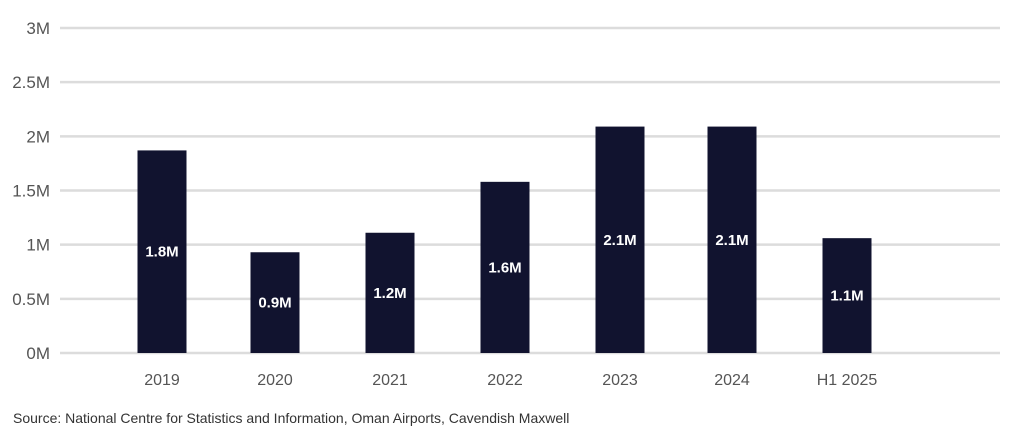 Image resolution: width=1024 pixels, height=434 pixels. Describe the element at coordinates (31, 82) in the screenshot. I see `y-tick-label: 2.5M` at that location.